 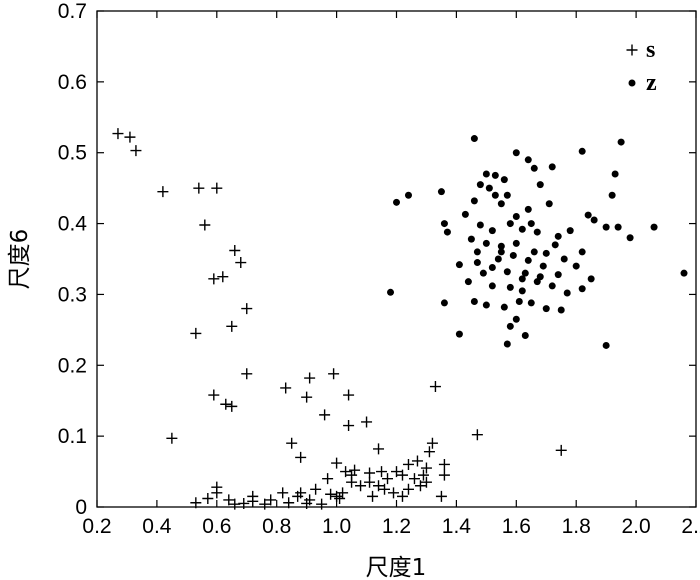 What do you see at coordinates (396, 526) in the screenshot?
I see `x-tick-label: 1.2` at bounding box center [396, 526].